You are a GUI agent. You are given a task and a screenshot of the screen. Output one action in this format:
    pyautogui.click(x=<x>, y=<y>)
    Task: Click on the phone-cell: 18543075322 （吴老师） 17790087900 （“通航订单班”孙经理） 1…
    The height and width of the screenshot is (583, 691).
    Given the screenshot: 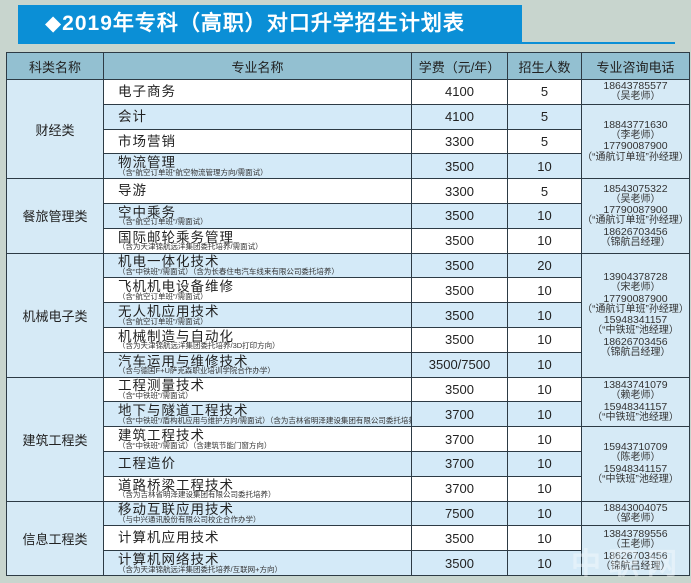 What is the action you would take?
    pyautogui.click(x=635, y=216)
    